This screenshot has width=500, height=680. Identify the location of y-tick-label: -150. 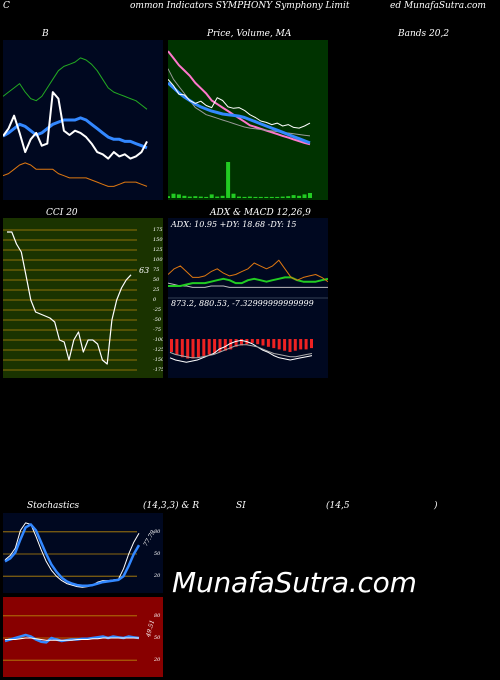
(158, 360).